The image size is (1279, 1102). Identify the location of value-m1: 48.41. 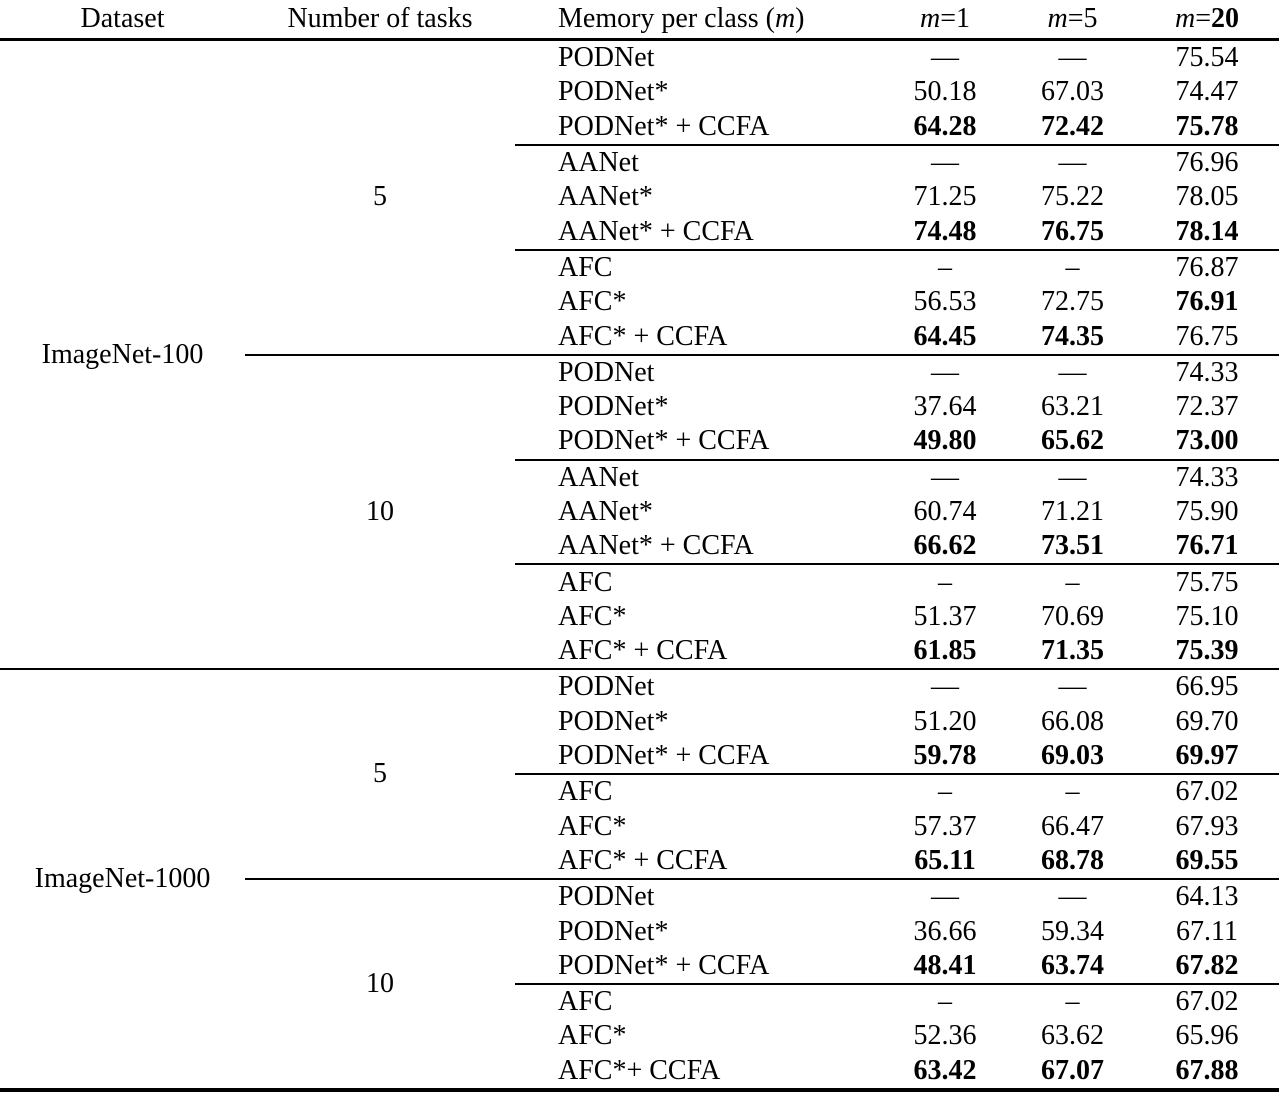
(945, 965).